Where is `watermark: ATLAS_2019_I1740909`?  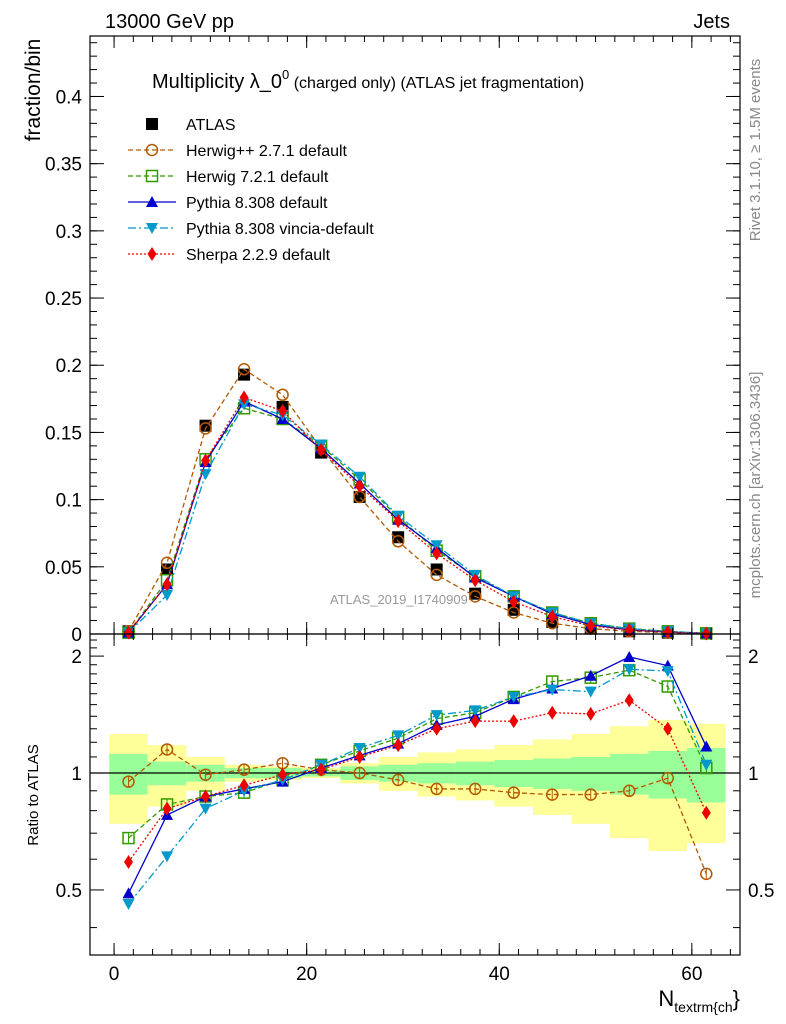
watermark: ATLAS_2019_I1740909 is located at coordinates (399, 599).